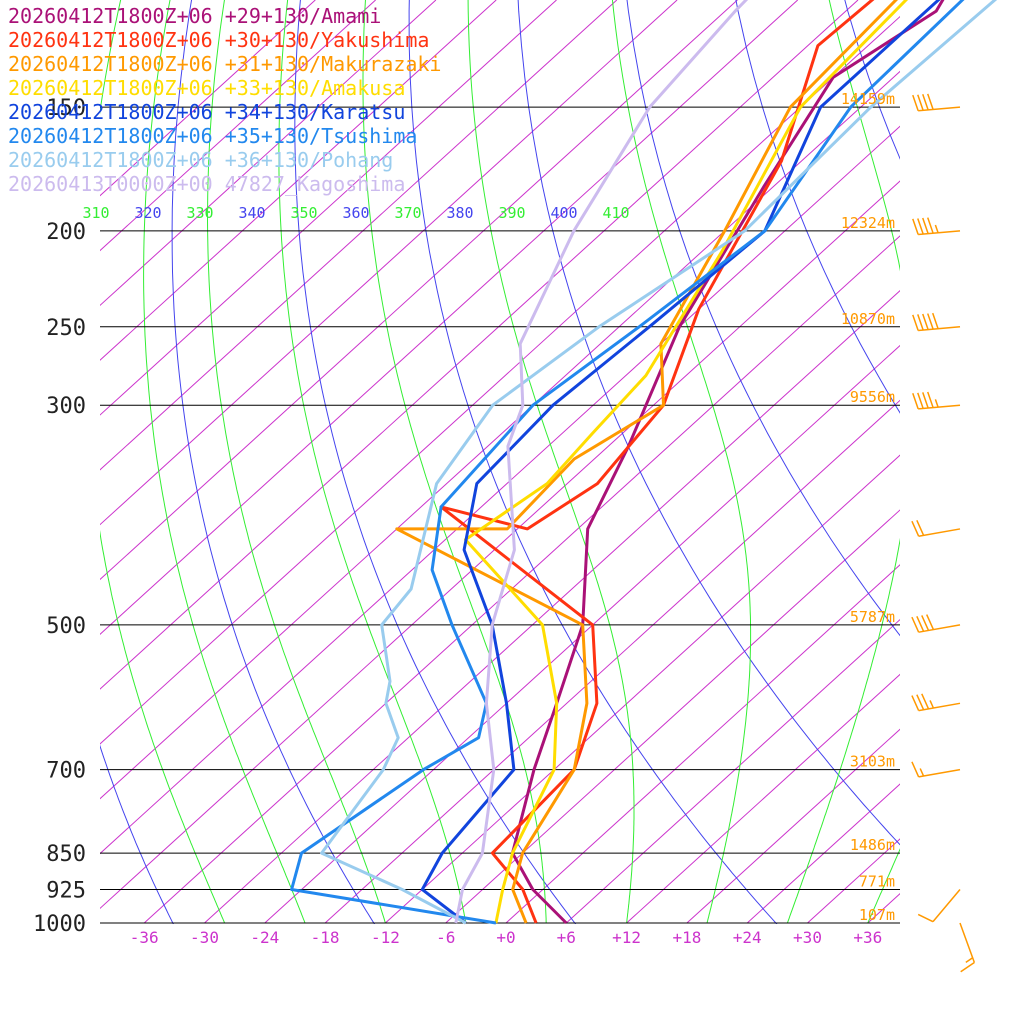  What do you see at coordinates (626, 937) in the screenshot?
I see `temp-tick-label: +12` at bounding box center [626, 937].